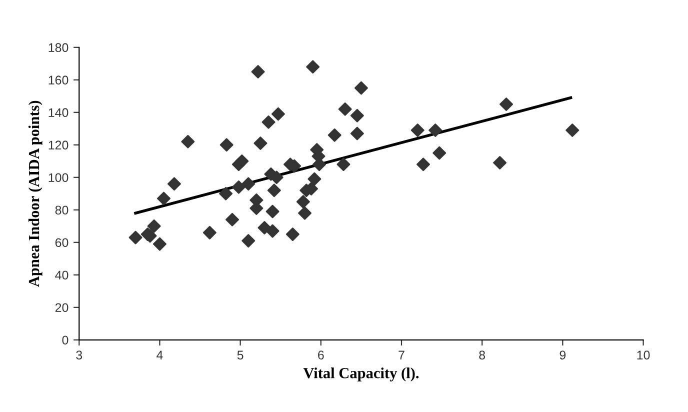  I want to click on x-tick-label: 10, so click(643, 355).